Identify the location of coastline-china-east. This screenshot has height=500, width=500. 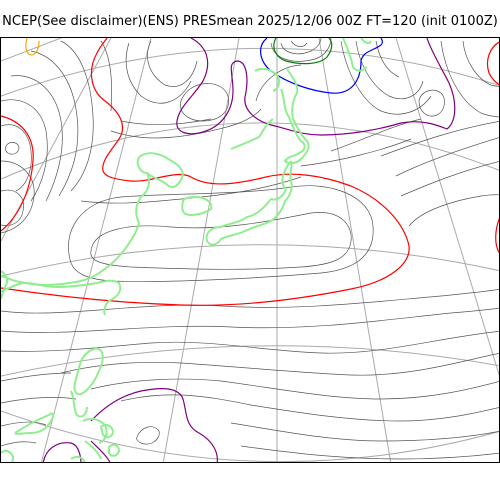
(161, 170).